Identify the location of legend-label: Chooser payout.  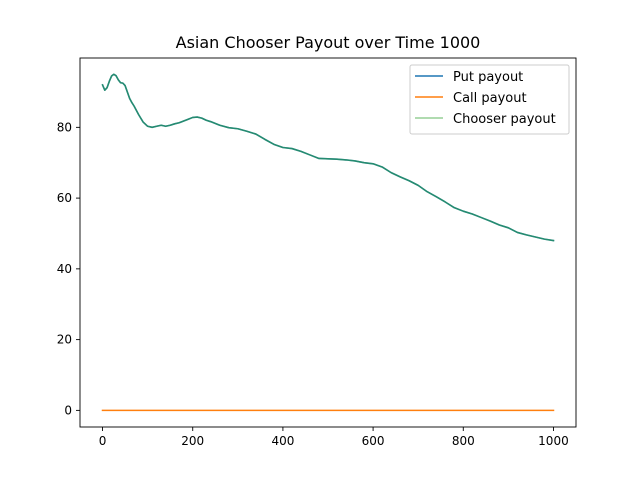
(504, 119).